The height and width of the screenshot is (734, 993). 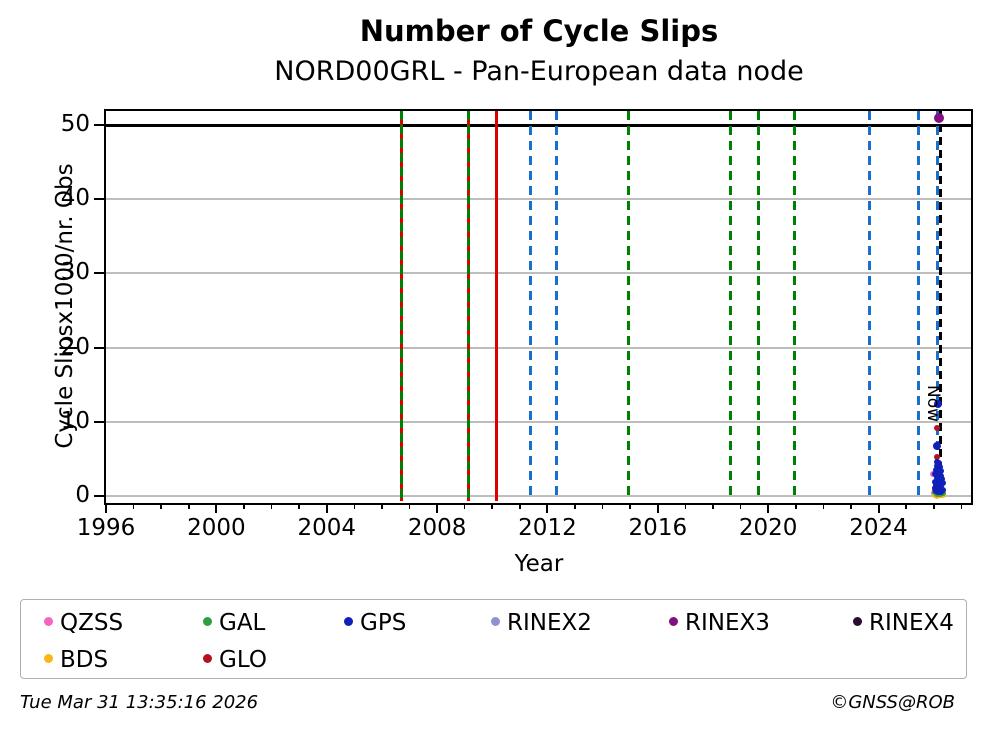 What do you see at coordinates (207, 658) in the screenshot?
I see `legend-marker-glo` at bounding box center [207, 658].